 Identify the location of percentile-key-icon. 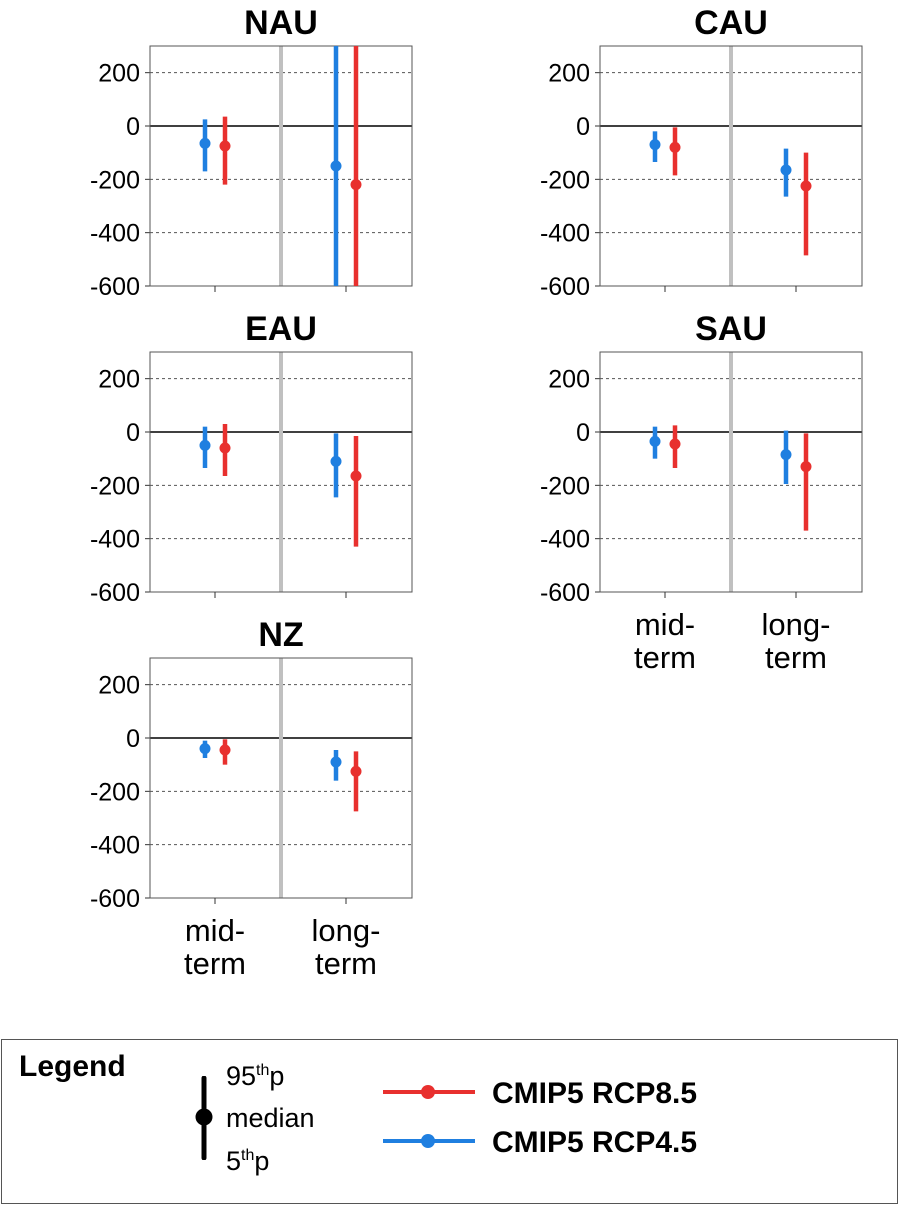
(204, 1118).